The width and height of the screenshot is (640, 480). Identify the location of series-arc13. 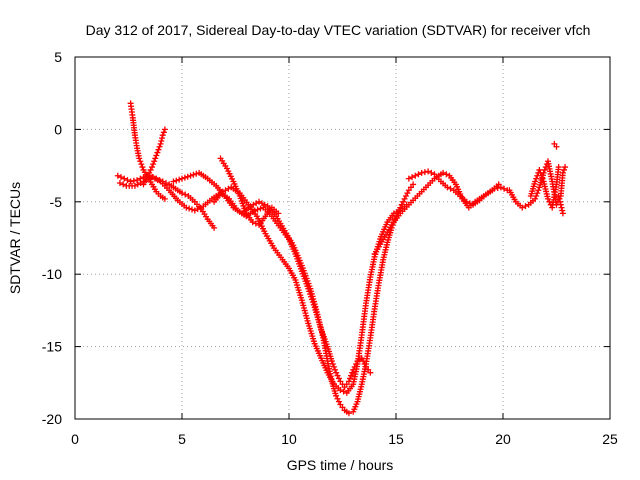
(560, 205).